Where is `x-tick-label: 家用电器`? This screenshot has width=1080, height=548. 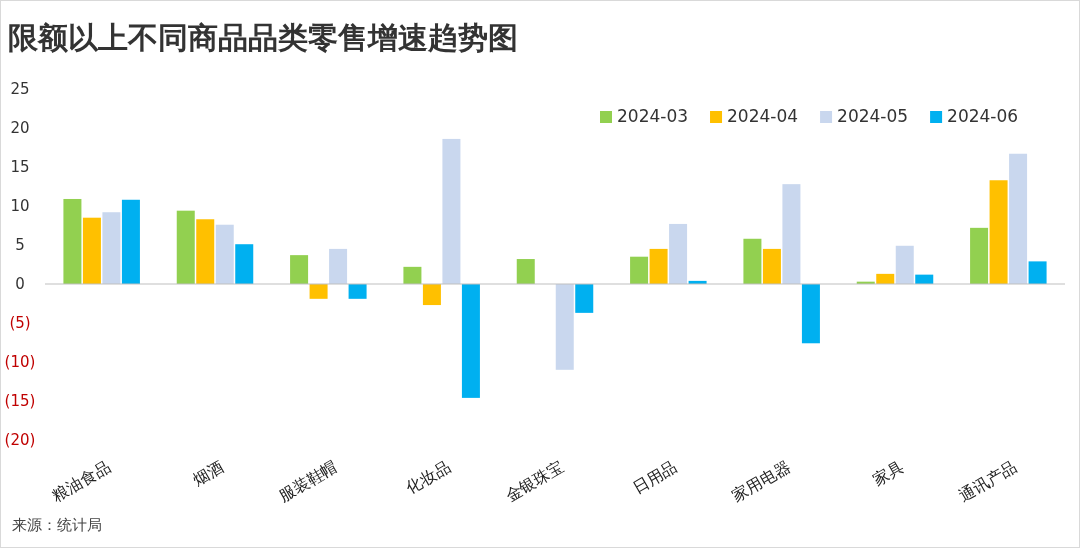
x-tick-label: 家用电器 is located at coordinates (761, 481).